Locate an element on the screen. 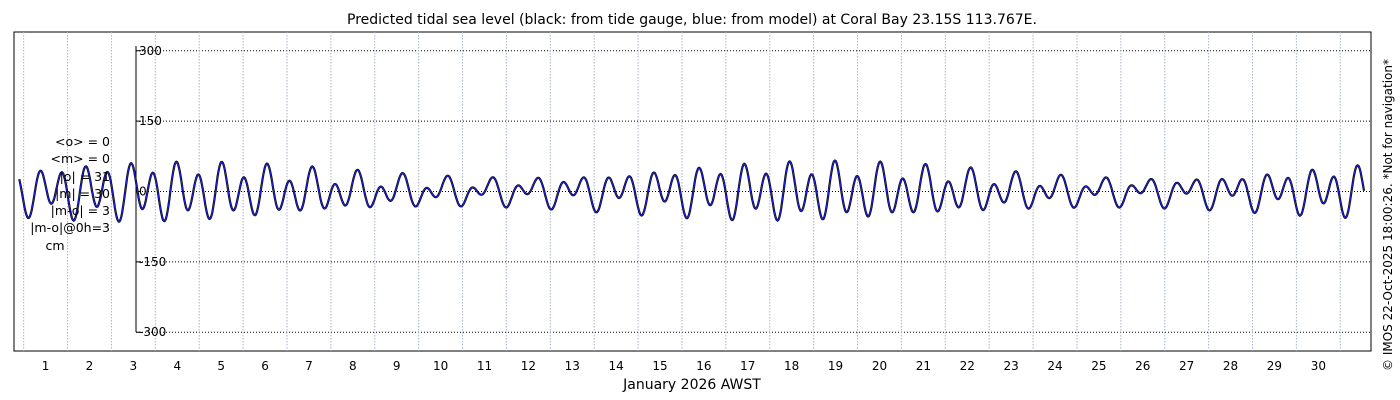 Image resolution: width=1400 pixels, height=400 pixels. x-tick-label: 25 is located at coordinates (1098, 366).